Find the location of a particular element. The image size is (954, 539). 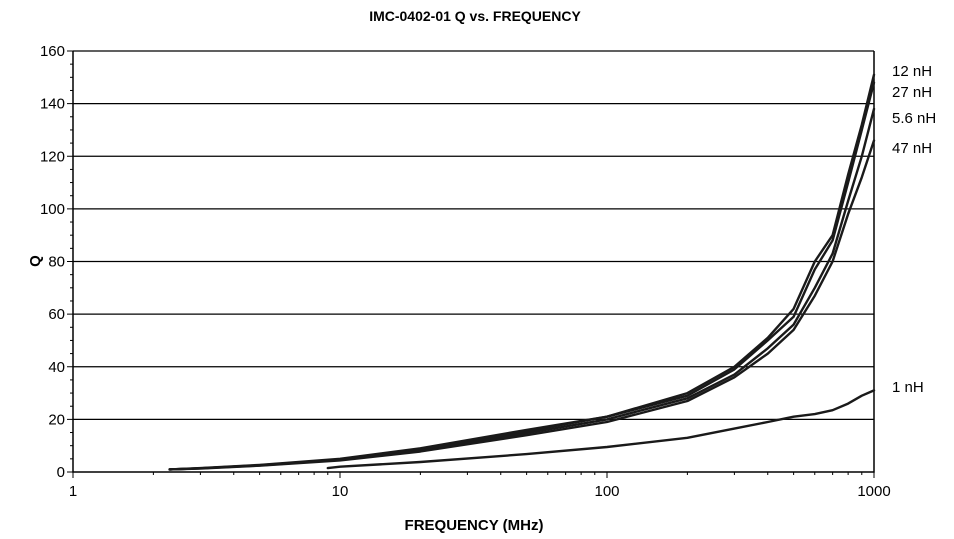

x-axis-title: FREQUENCY (MHz) is located at coordinates (474, 525).